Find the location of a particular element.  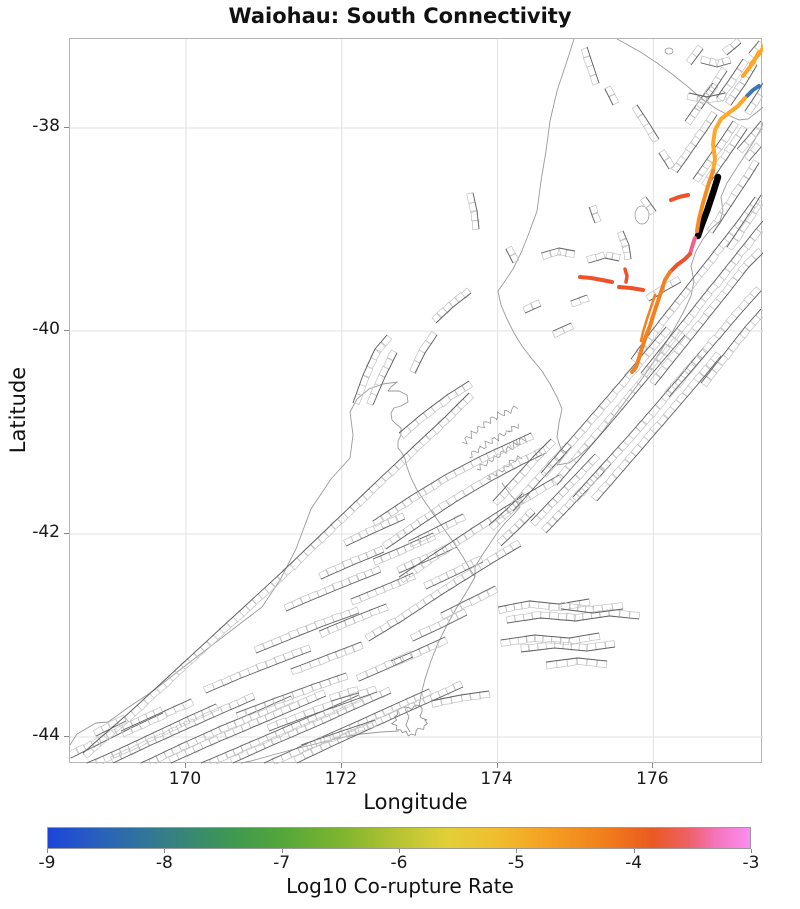

colorbar is located at coordinates (399, 838).